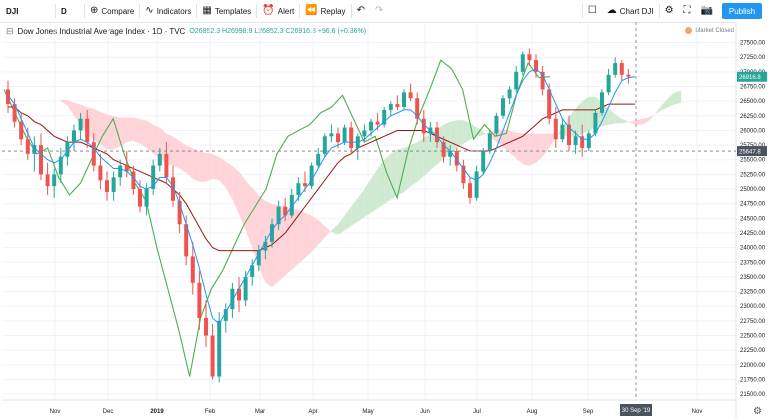 This screenshot has width=768, height=419. Describe the element at coordinates (12, 11) in the screenshot. I see `symbol-search: DJI` at that location.